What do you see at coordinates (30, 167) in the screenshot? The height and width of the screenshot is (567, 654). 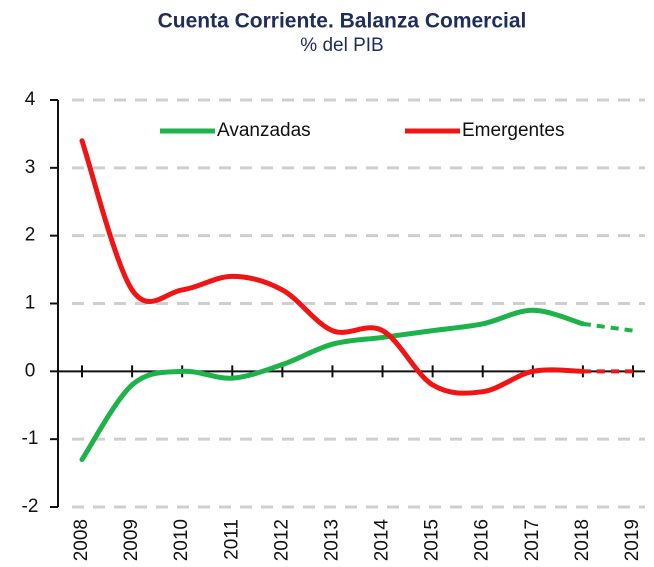 I see `y-tick-label: 3` at bounding box center [30, 167].